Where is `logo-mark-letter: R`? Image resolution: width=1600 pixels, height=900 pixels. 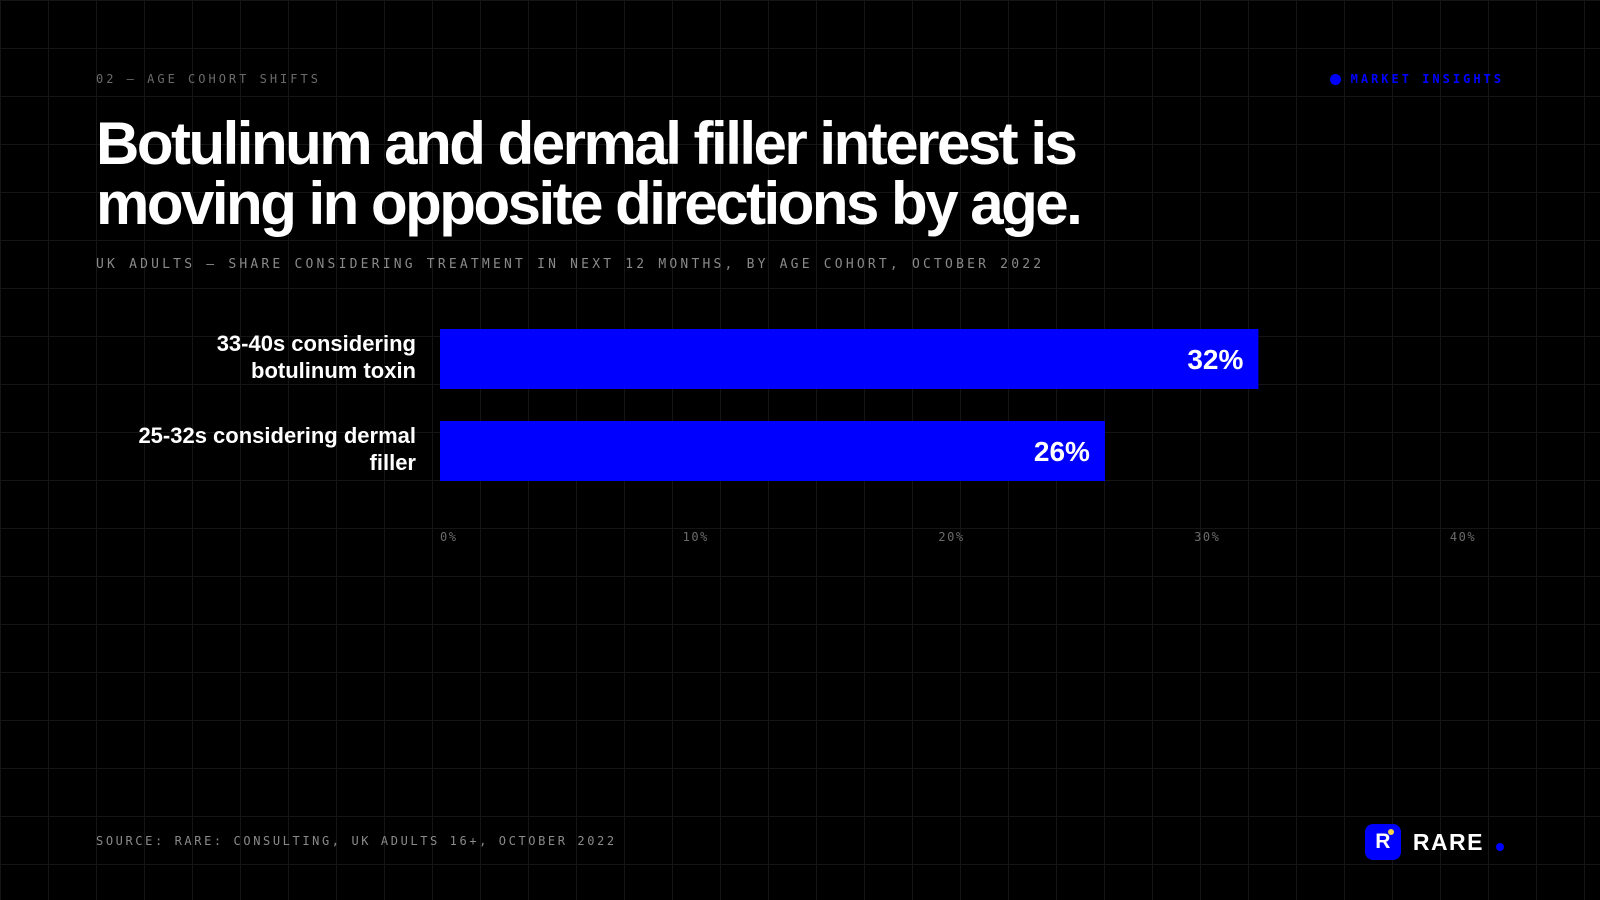
logo-mark-letter: R is located at coordinates (1383, 841).